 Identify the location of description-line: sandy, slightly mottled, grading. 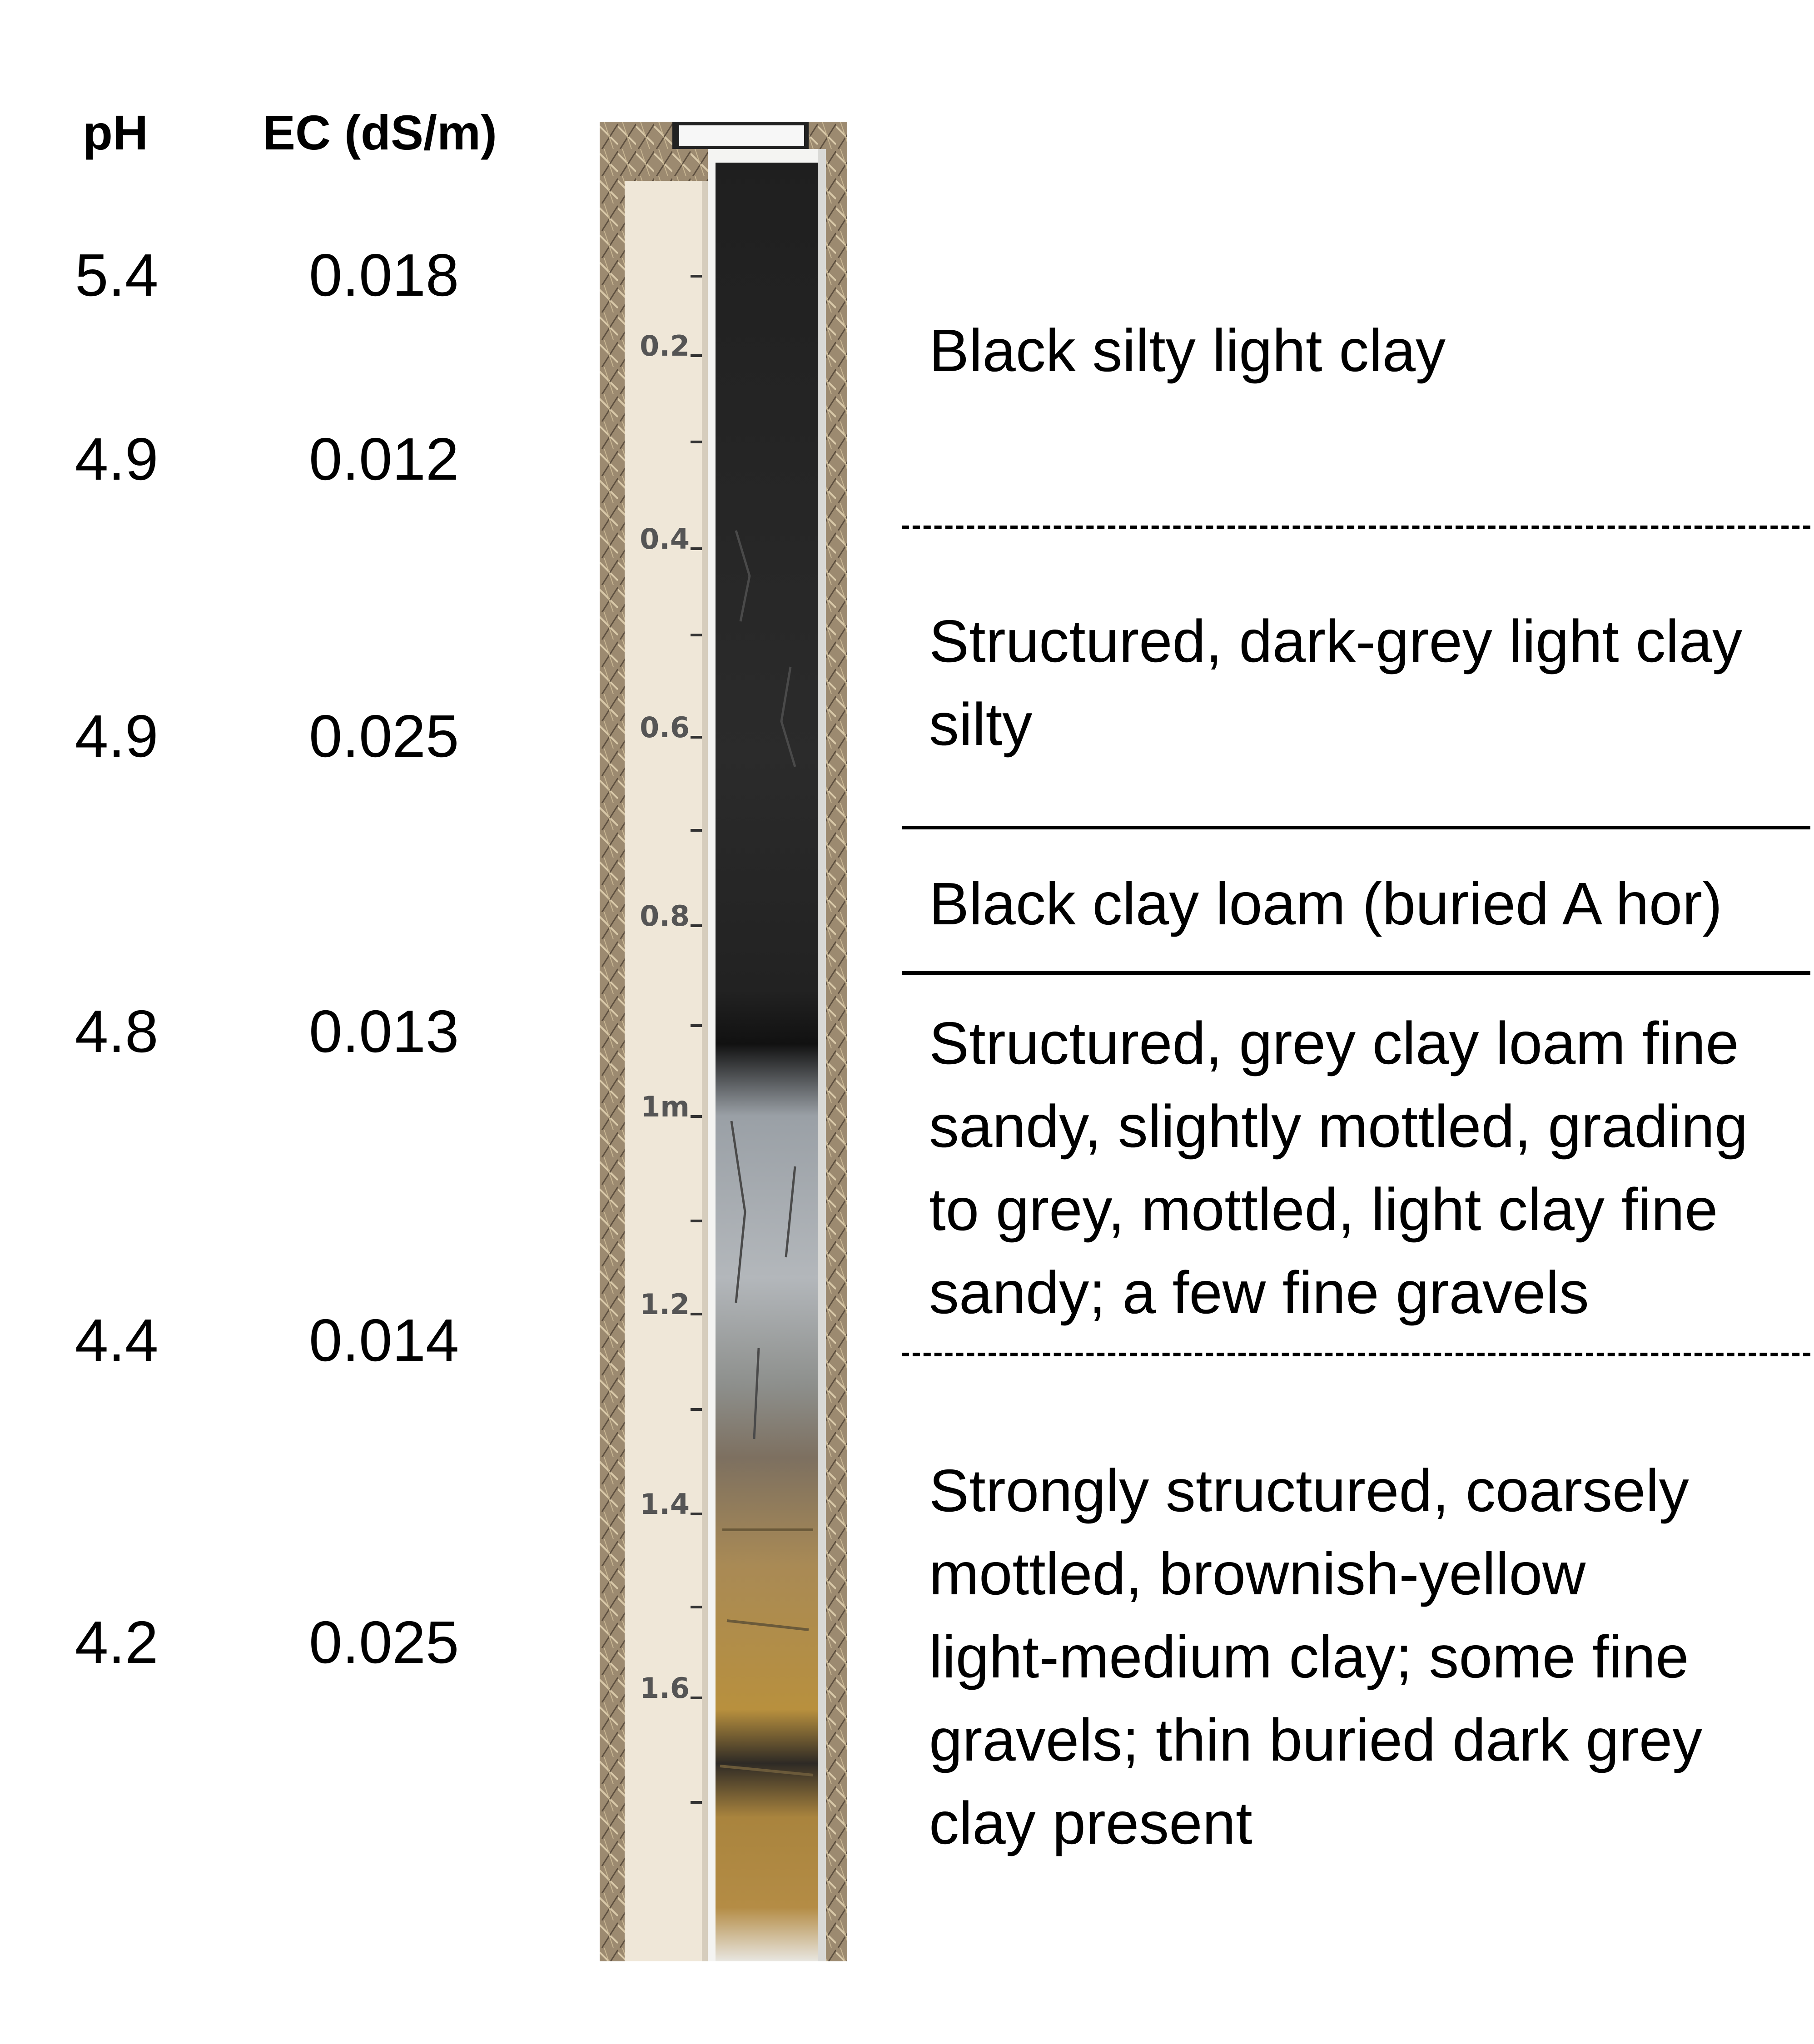
(1338, 1126).